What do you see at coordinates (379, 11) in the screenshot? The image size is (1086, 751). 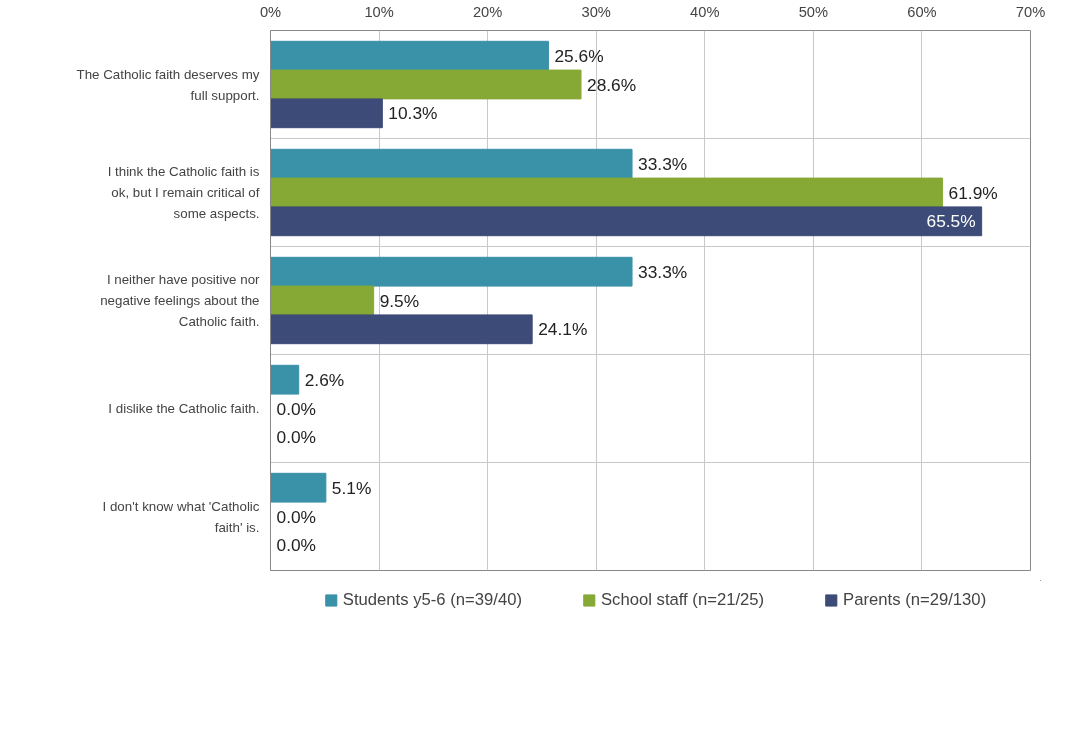 I see `x-tick-label: 10%` at bounding box center [379, 11].